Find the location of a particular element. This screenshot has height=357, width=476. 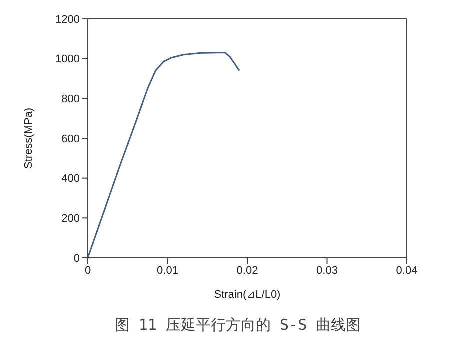

y-tick-label: 1000 is located at coordinates (68, 60).